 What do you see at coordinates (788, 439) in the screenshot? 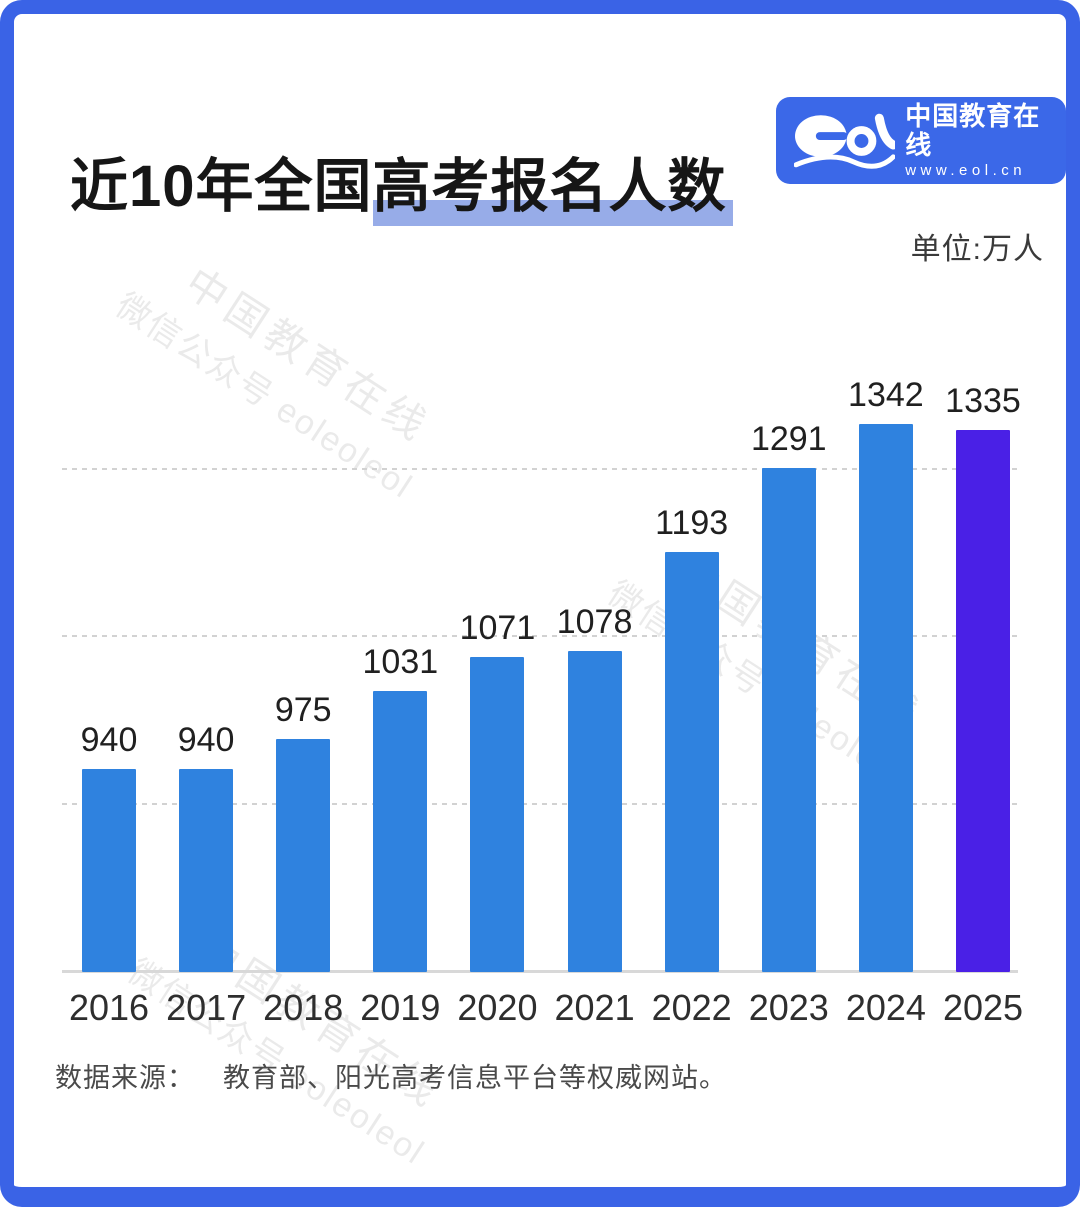
I see `bar-value-2023: 1291` at bounding box center [788, 439].